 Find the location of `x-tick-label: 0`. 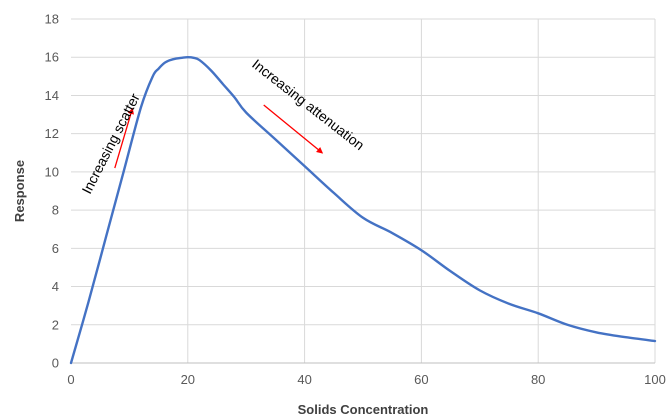

x-tick-label: 0 is located at coordinates (70, 379).